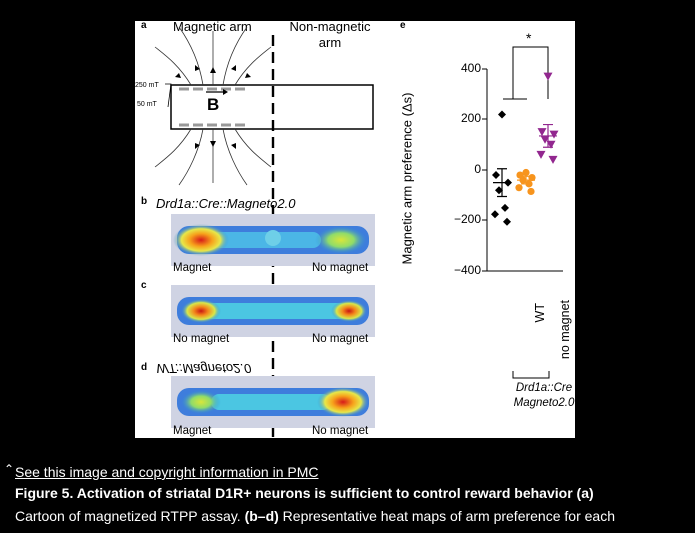 The height and width of the screenshot is (533, 695). I want to click on x-category-label: no magnet, so click(565, 330).